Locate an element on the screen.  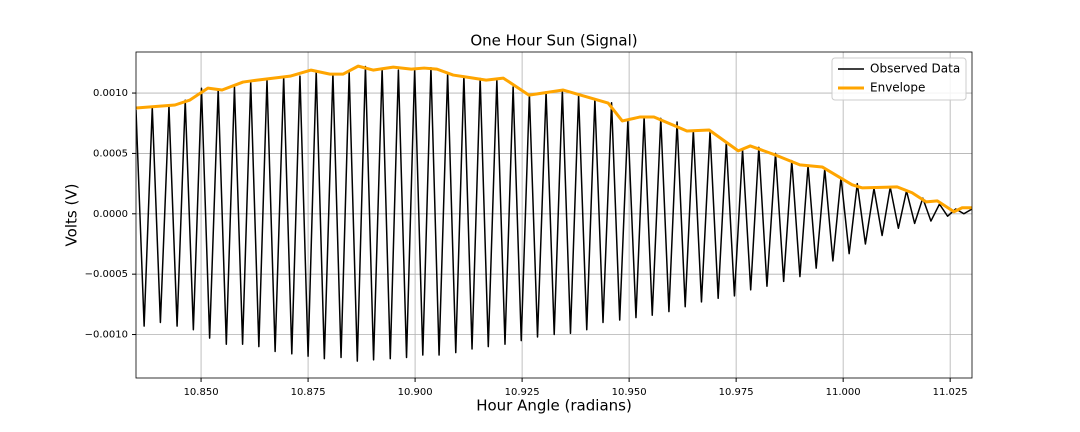
x-tick-label: 10.925 is located at coordinates (522, 392).